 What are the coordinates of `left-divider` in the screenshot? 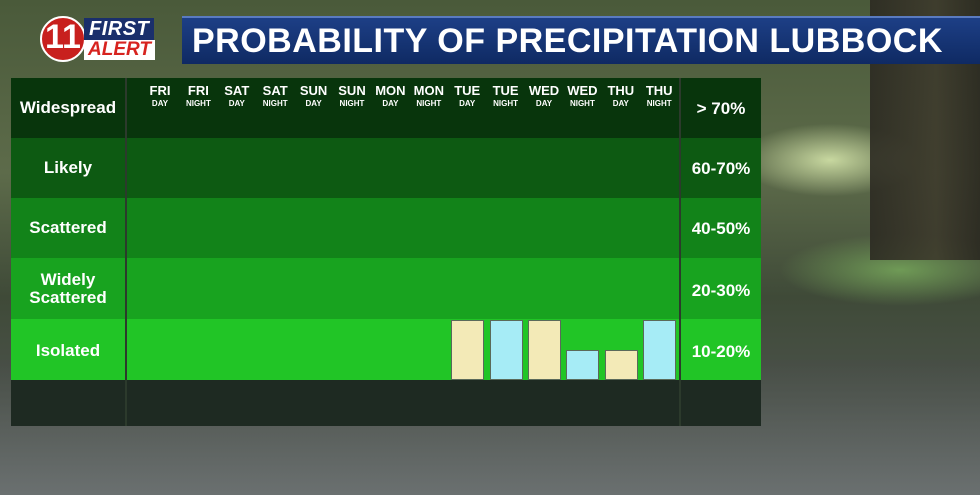 It's located at (126, 252).